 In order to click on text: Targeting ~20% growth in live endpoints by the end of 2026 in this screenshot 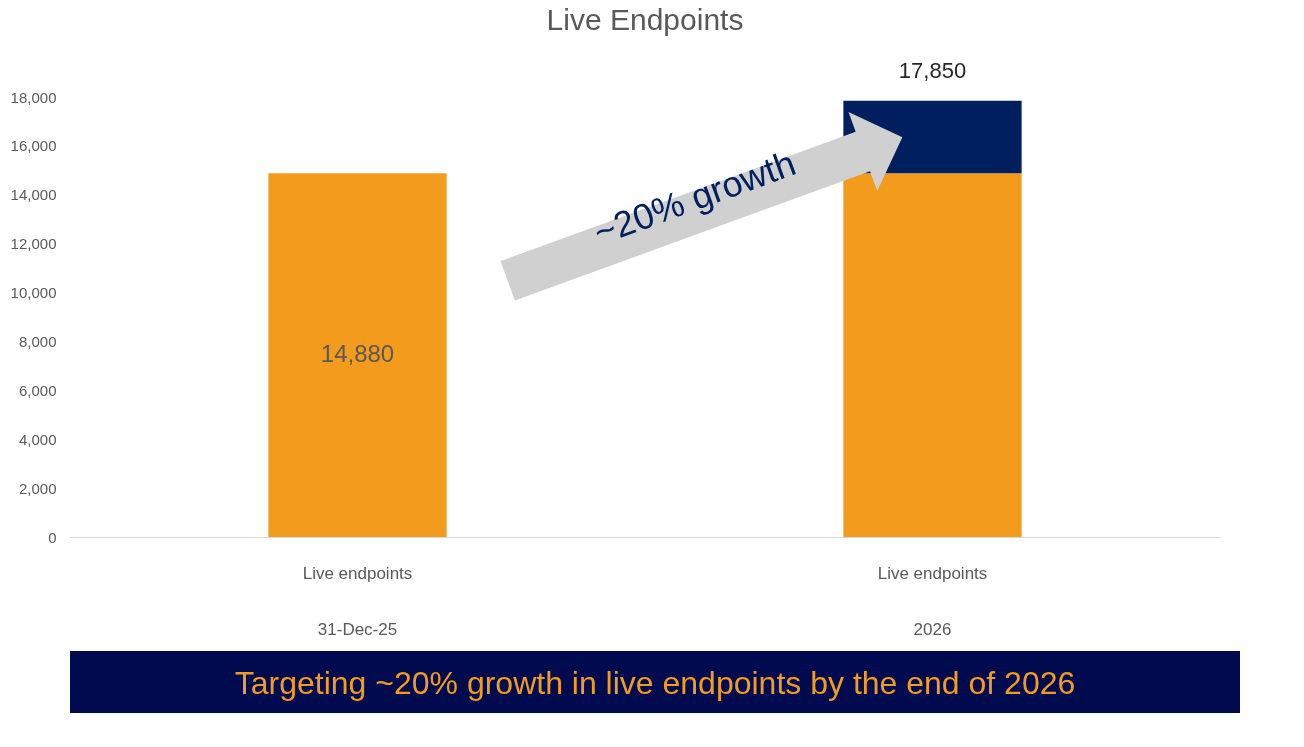, I will do `click(655, 683)`.